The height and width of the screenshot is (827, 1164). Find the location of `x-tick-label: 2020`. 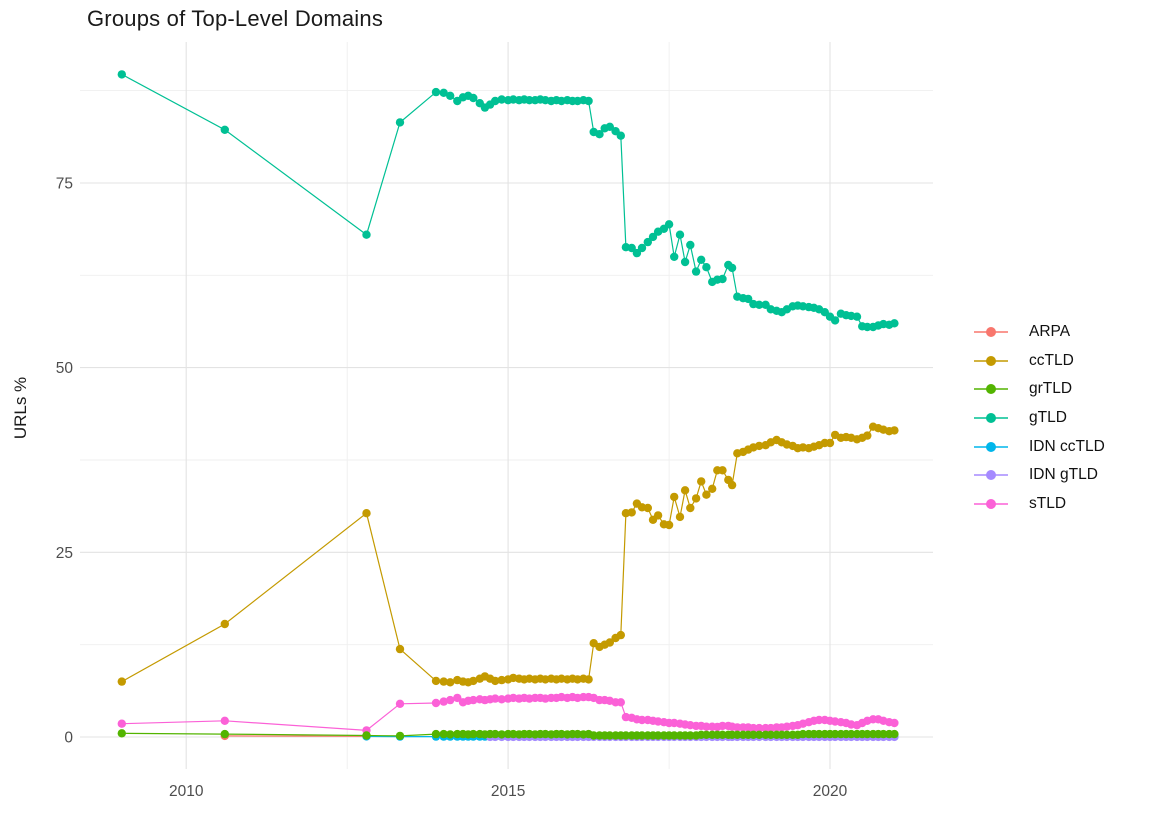

x-tick-label: 2020 is located at coordinates (830, 791).